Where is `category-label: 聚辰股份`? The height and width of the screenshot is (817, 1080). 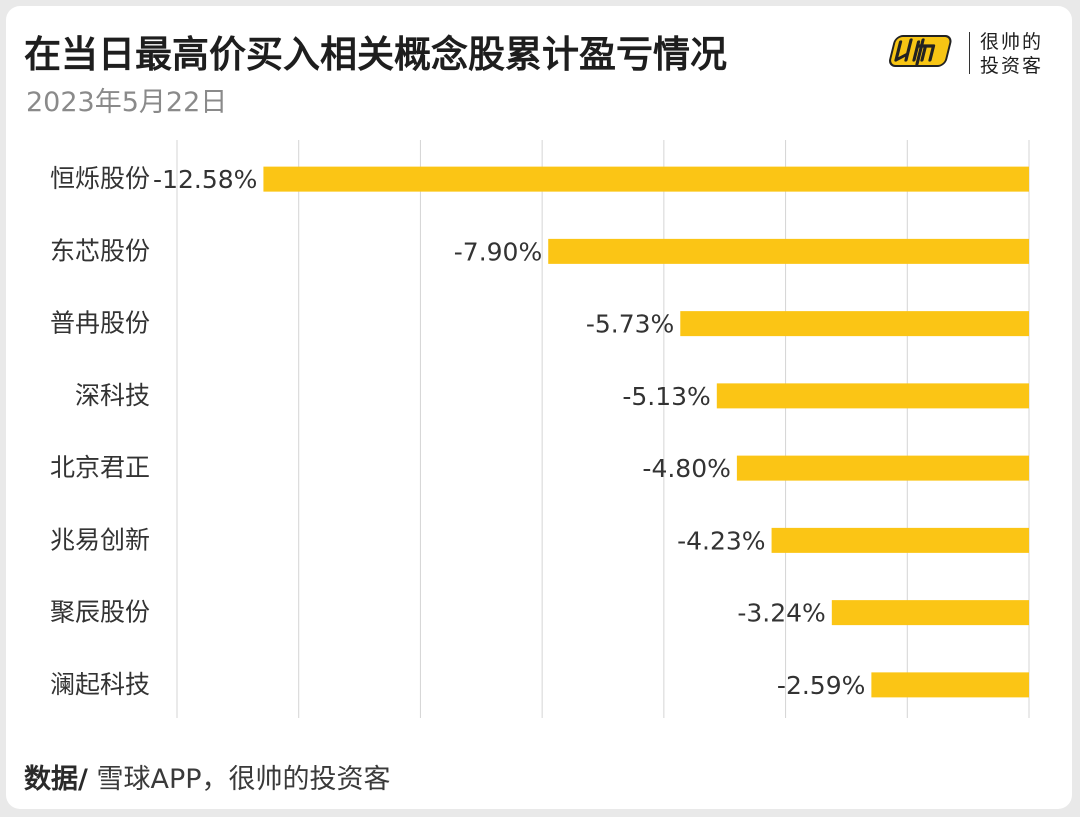 category-label: 聚辰股份 is located at coordinates (100, 612).